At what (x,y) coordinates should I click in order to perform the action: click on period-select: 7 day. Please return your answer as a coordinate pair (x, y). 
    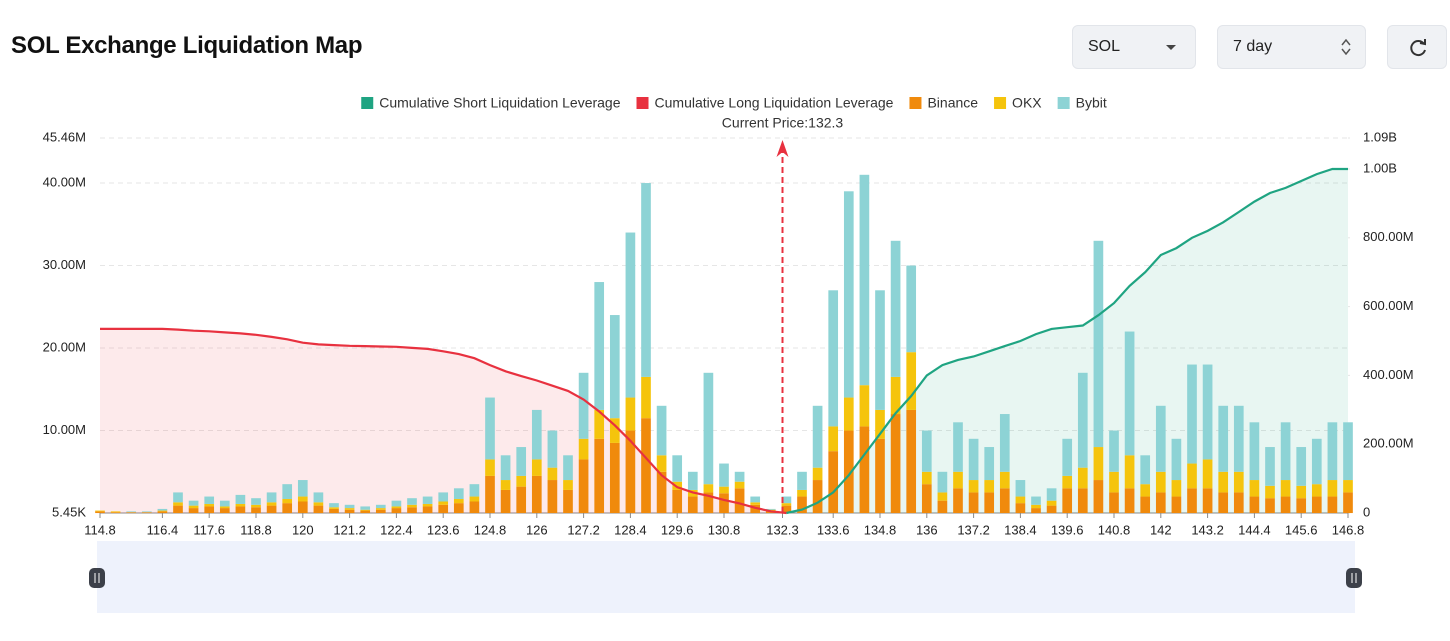
    Looking at the image, I should click on (1291, 47).